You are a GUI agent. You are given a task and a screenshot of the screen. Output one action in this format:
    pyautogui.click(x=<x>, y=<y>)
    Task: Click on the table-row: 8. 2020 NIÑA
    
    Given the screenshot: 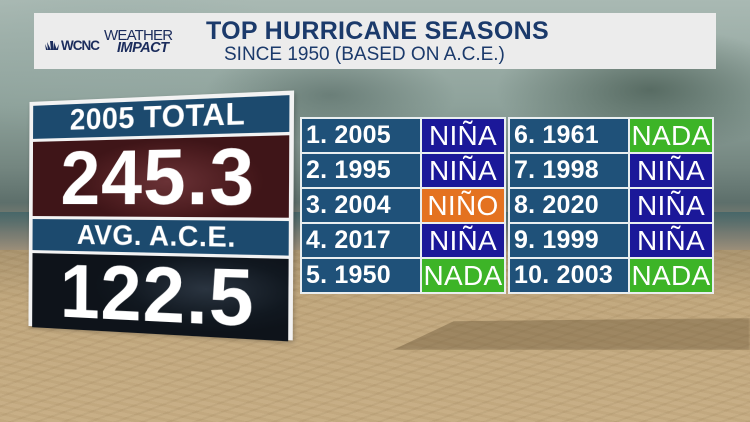 What is the action you would take?
    pyautogui.click(x=611, y=205)
    